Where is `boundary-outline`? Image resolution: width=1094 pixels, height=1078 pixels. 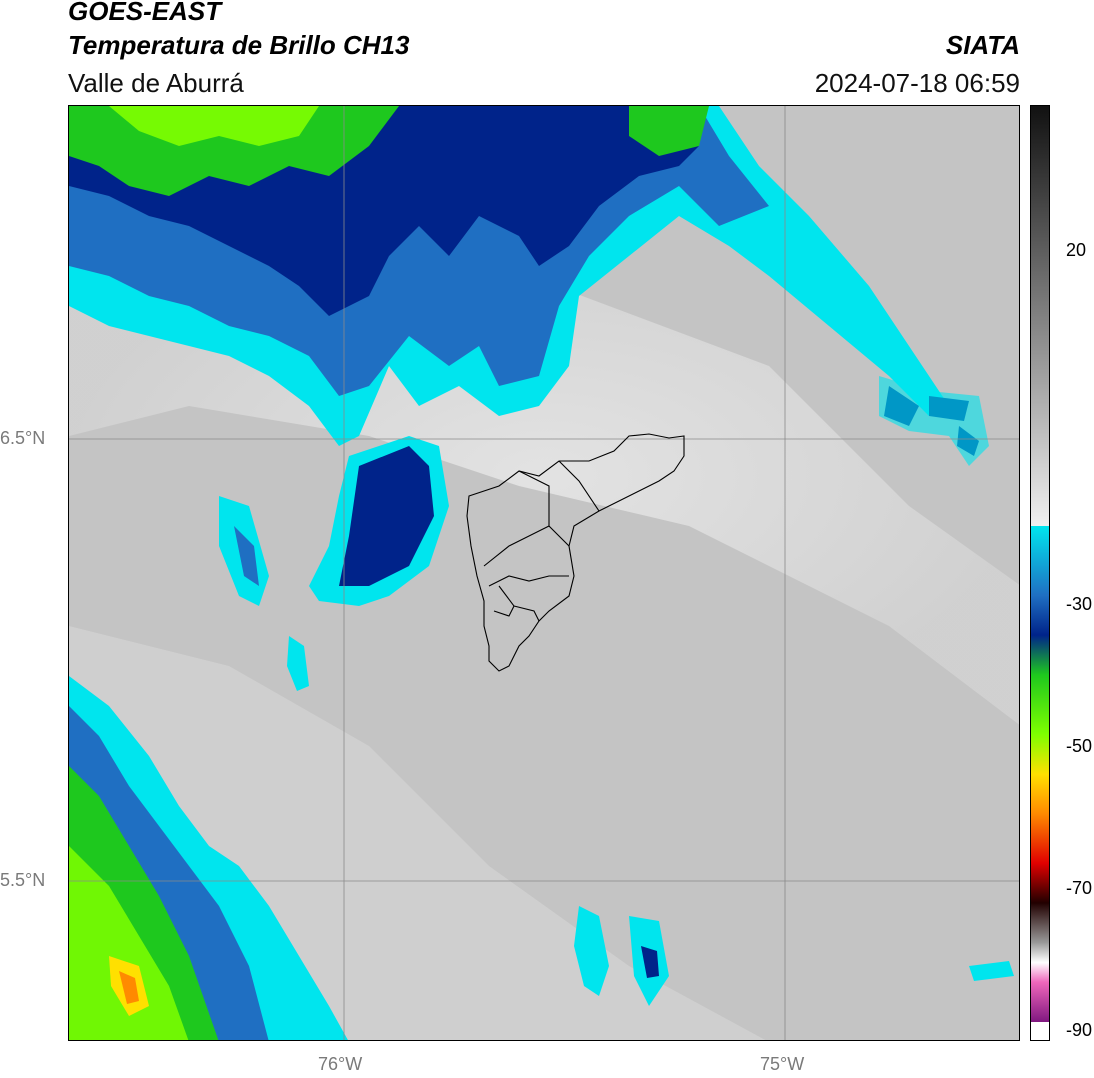 boundary-outline is located at coordinates (575, 552).